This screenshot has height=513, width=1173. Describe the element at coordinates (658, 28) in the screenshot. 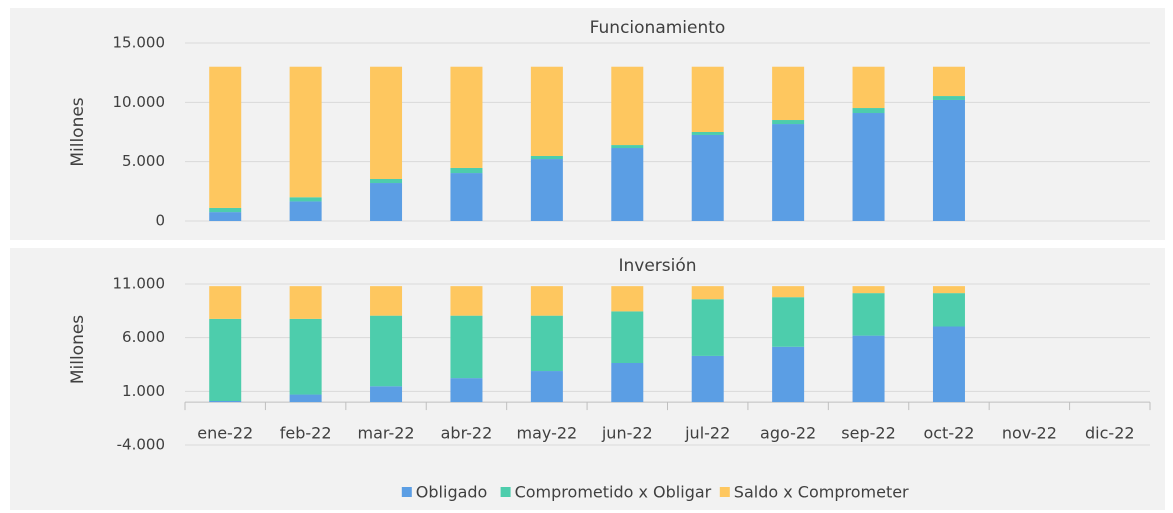

I see `chart-title: Funcionamiento` at that location.